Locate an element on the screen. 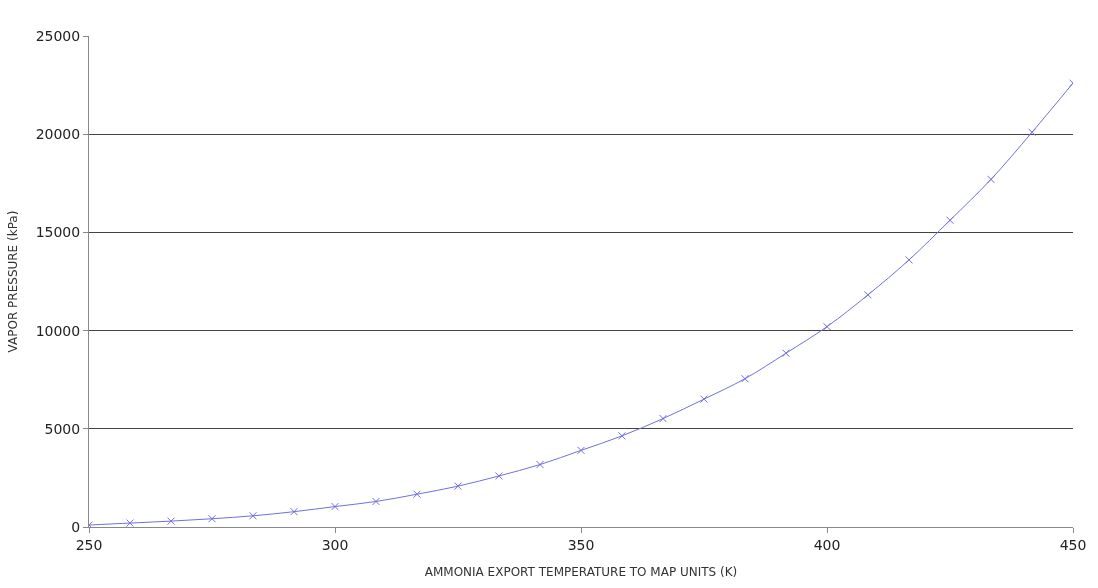  y-tick-label: 25000 is located at coordinates (58, 35).